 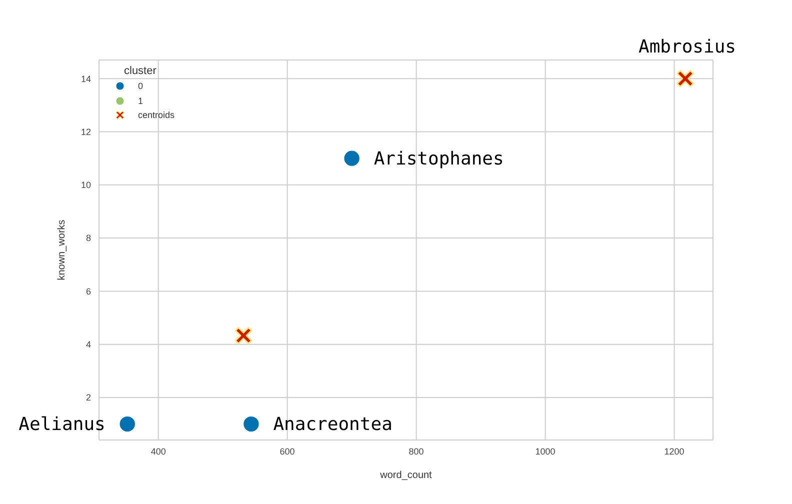 What do you see at coordinates (88, 291) in the screenshot?
I see `y-tick-label: 6` at bounding box center [88, 291].